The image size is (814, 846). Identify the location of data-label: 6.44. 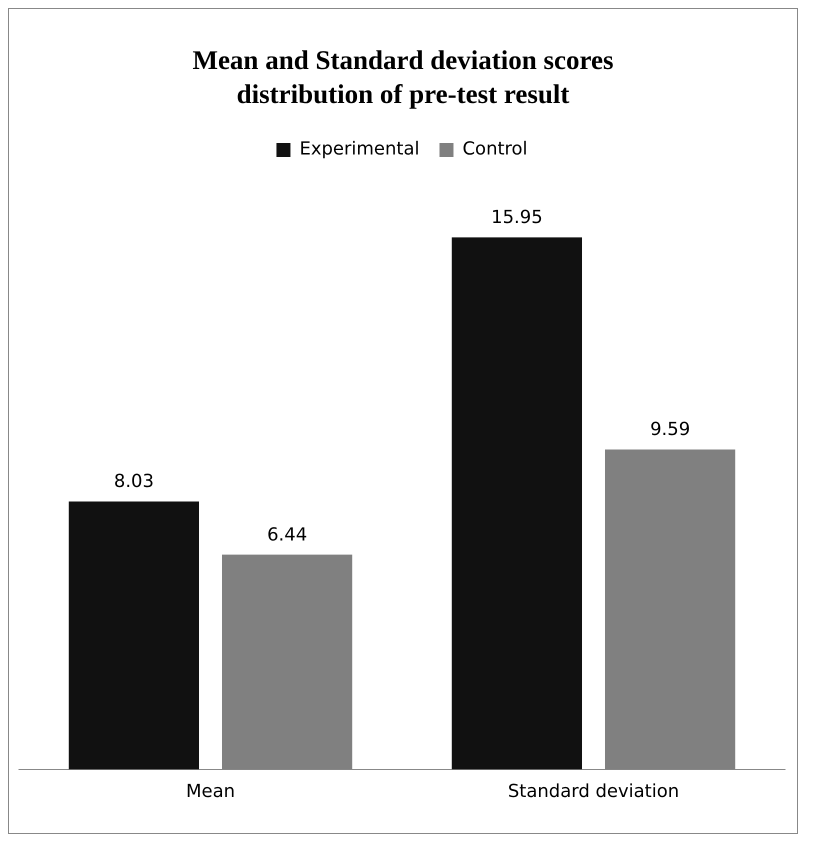
(287, 535).